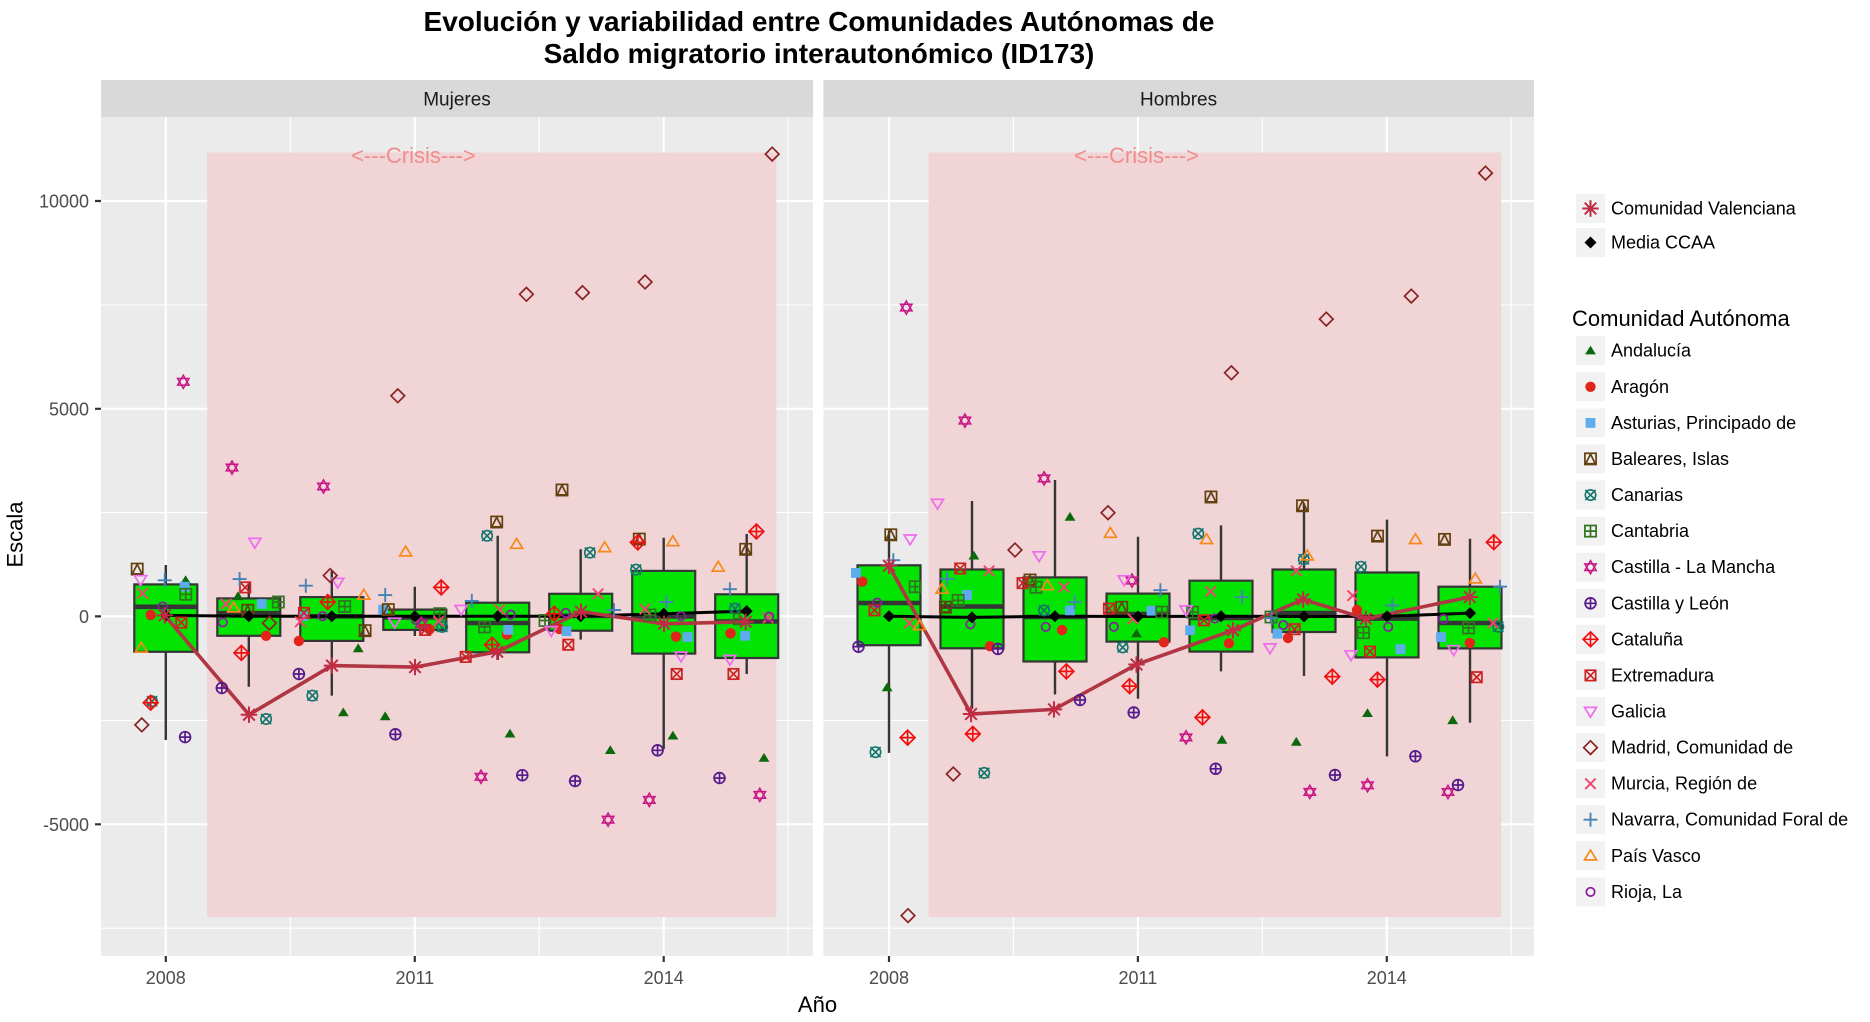 The width and height of the screenshot is (1870, 1022). Describe the element at coordinates (1647, 495) in the screenshot. I see `svg-text: Canarias` at that location.